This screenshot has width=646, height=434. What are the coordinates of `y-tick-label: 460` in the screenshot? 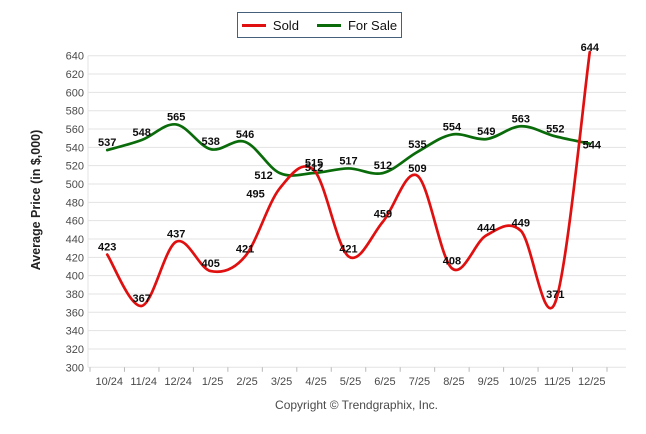 It's located at (75, 222).